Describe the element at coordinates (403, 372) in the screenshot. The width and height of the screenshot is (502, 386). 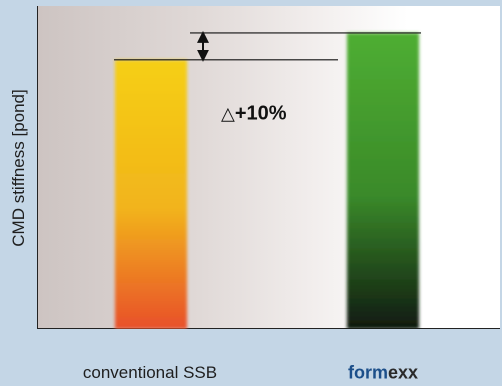
I see `formexx-label-part-exx: exx` at that location.